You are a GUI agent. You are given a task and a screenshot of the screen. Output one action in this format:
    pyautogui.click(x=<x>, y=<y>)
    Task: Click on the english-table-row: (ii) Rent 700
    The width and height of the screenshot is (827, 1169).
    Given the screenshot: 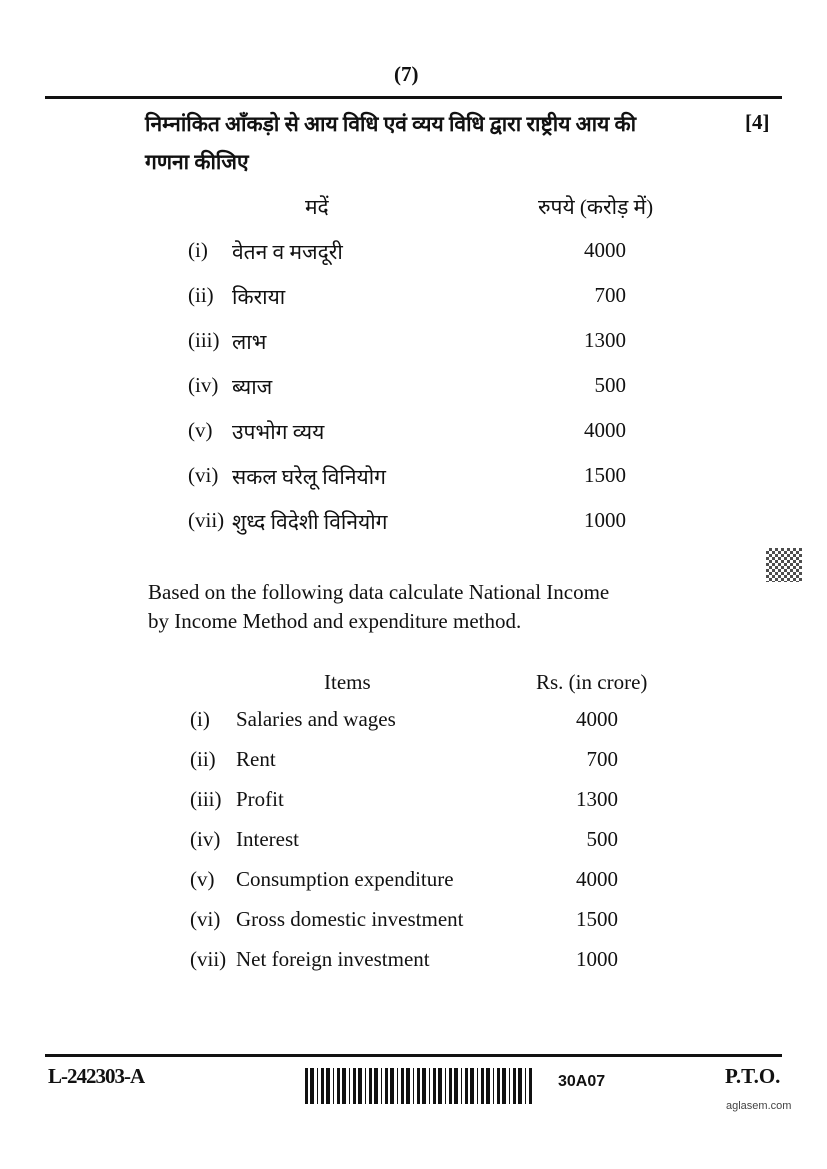 What is the action you would take?
    pyautogui.click(x=413, y=762)
    